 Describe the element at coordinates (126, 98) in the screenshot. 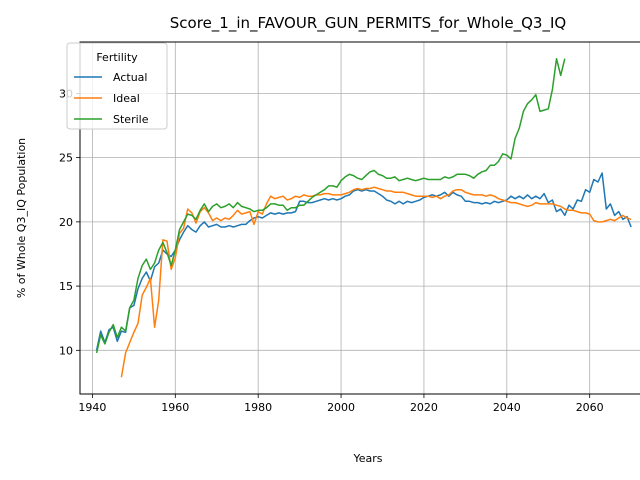

I see `legend-label-ideal: Ideal` at that location.